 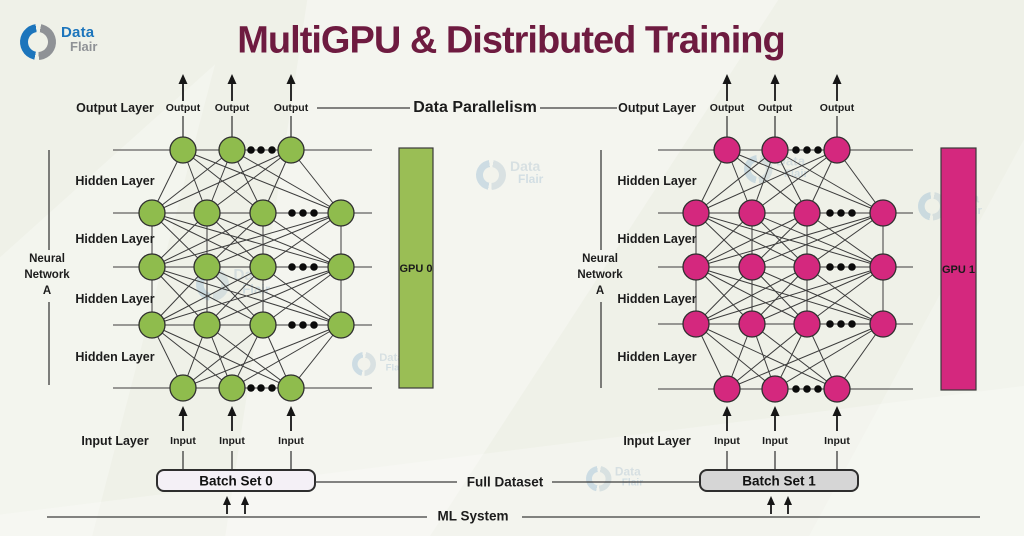 What do you see at coordinates (508, 175) in the screenshot?
I see `dataflair-watermark: Data Flair` at bounding box center [508, 175].